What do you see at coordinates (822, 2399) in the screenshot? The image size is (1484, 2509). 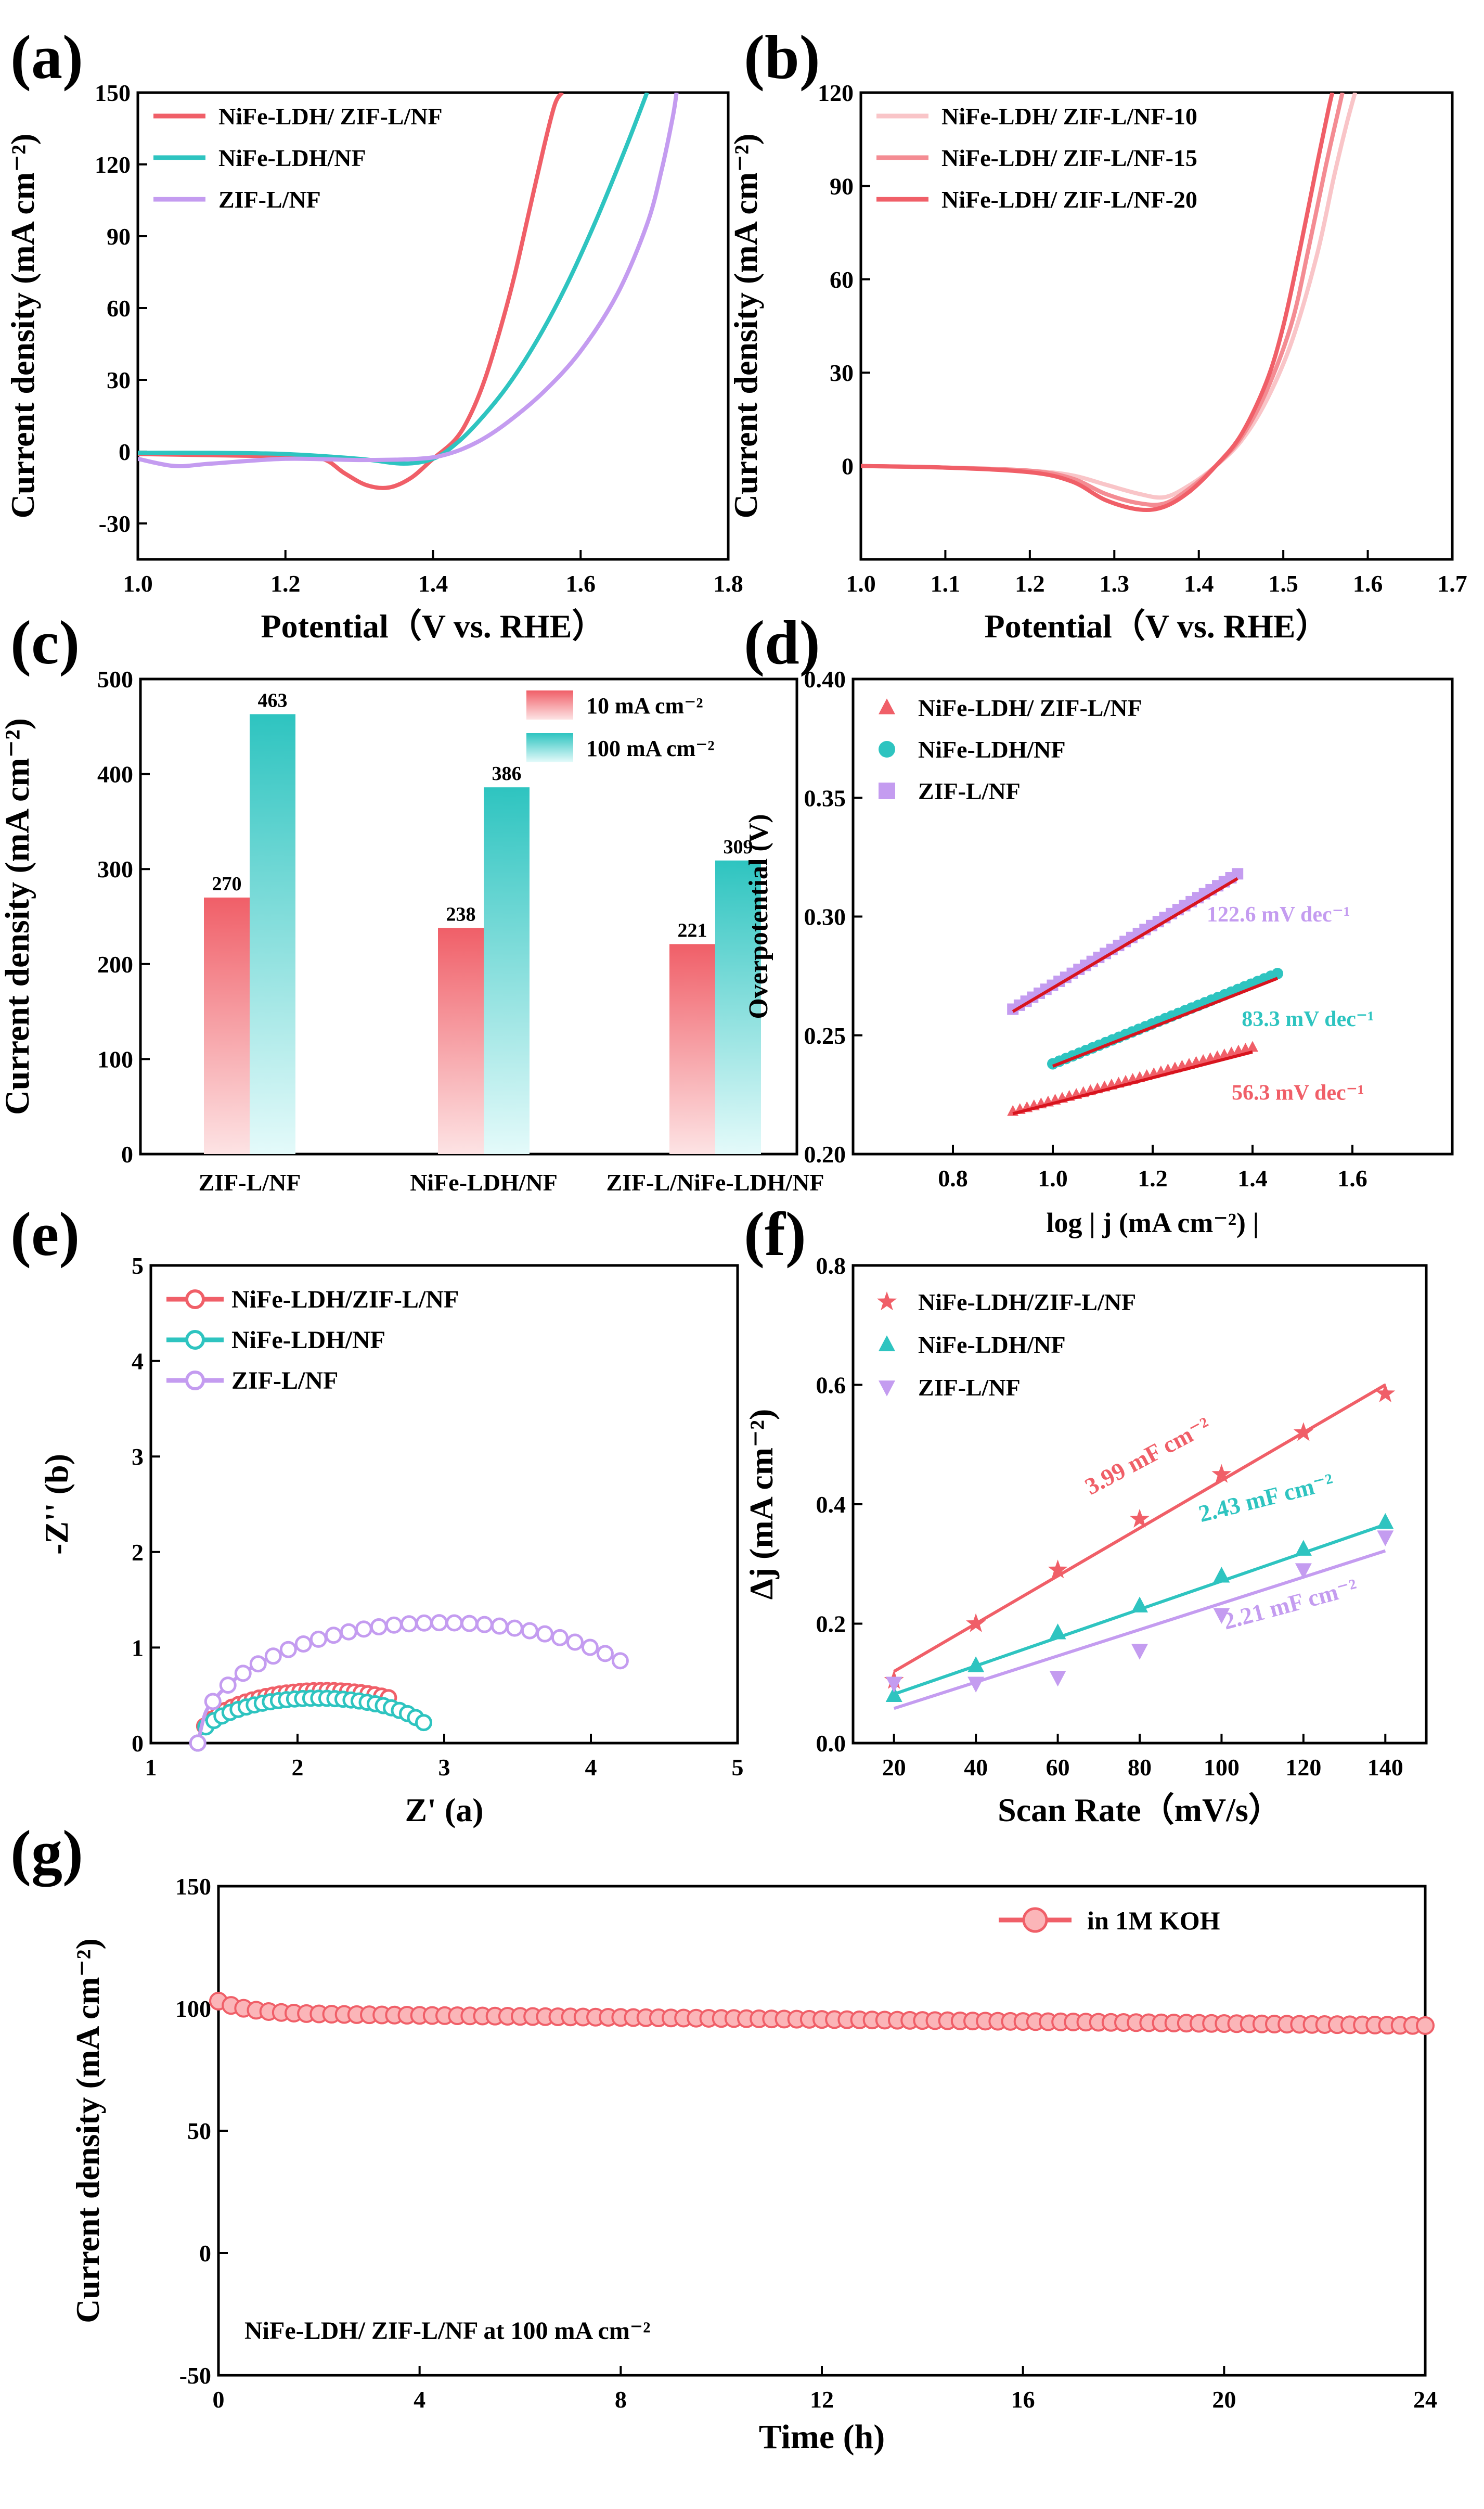 I see `x-tick-label: 12` at bounding box center [822, 2399].